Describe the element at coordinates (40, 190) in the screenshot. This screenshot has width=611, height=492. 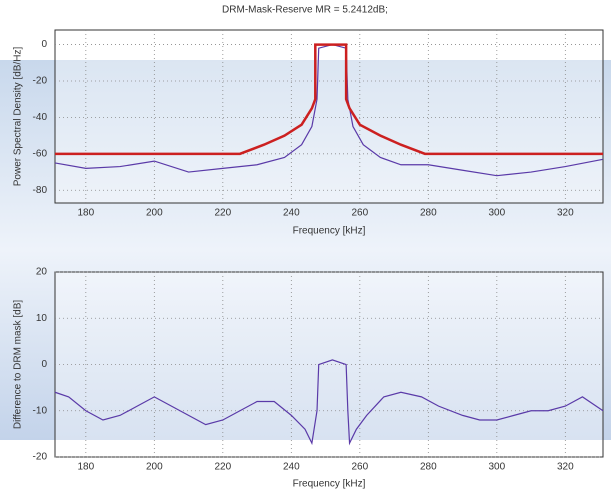
I see `y-tick-label: -80` at that location.